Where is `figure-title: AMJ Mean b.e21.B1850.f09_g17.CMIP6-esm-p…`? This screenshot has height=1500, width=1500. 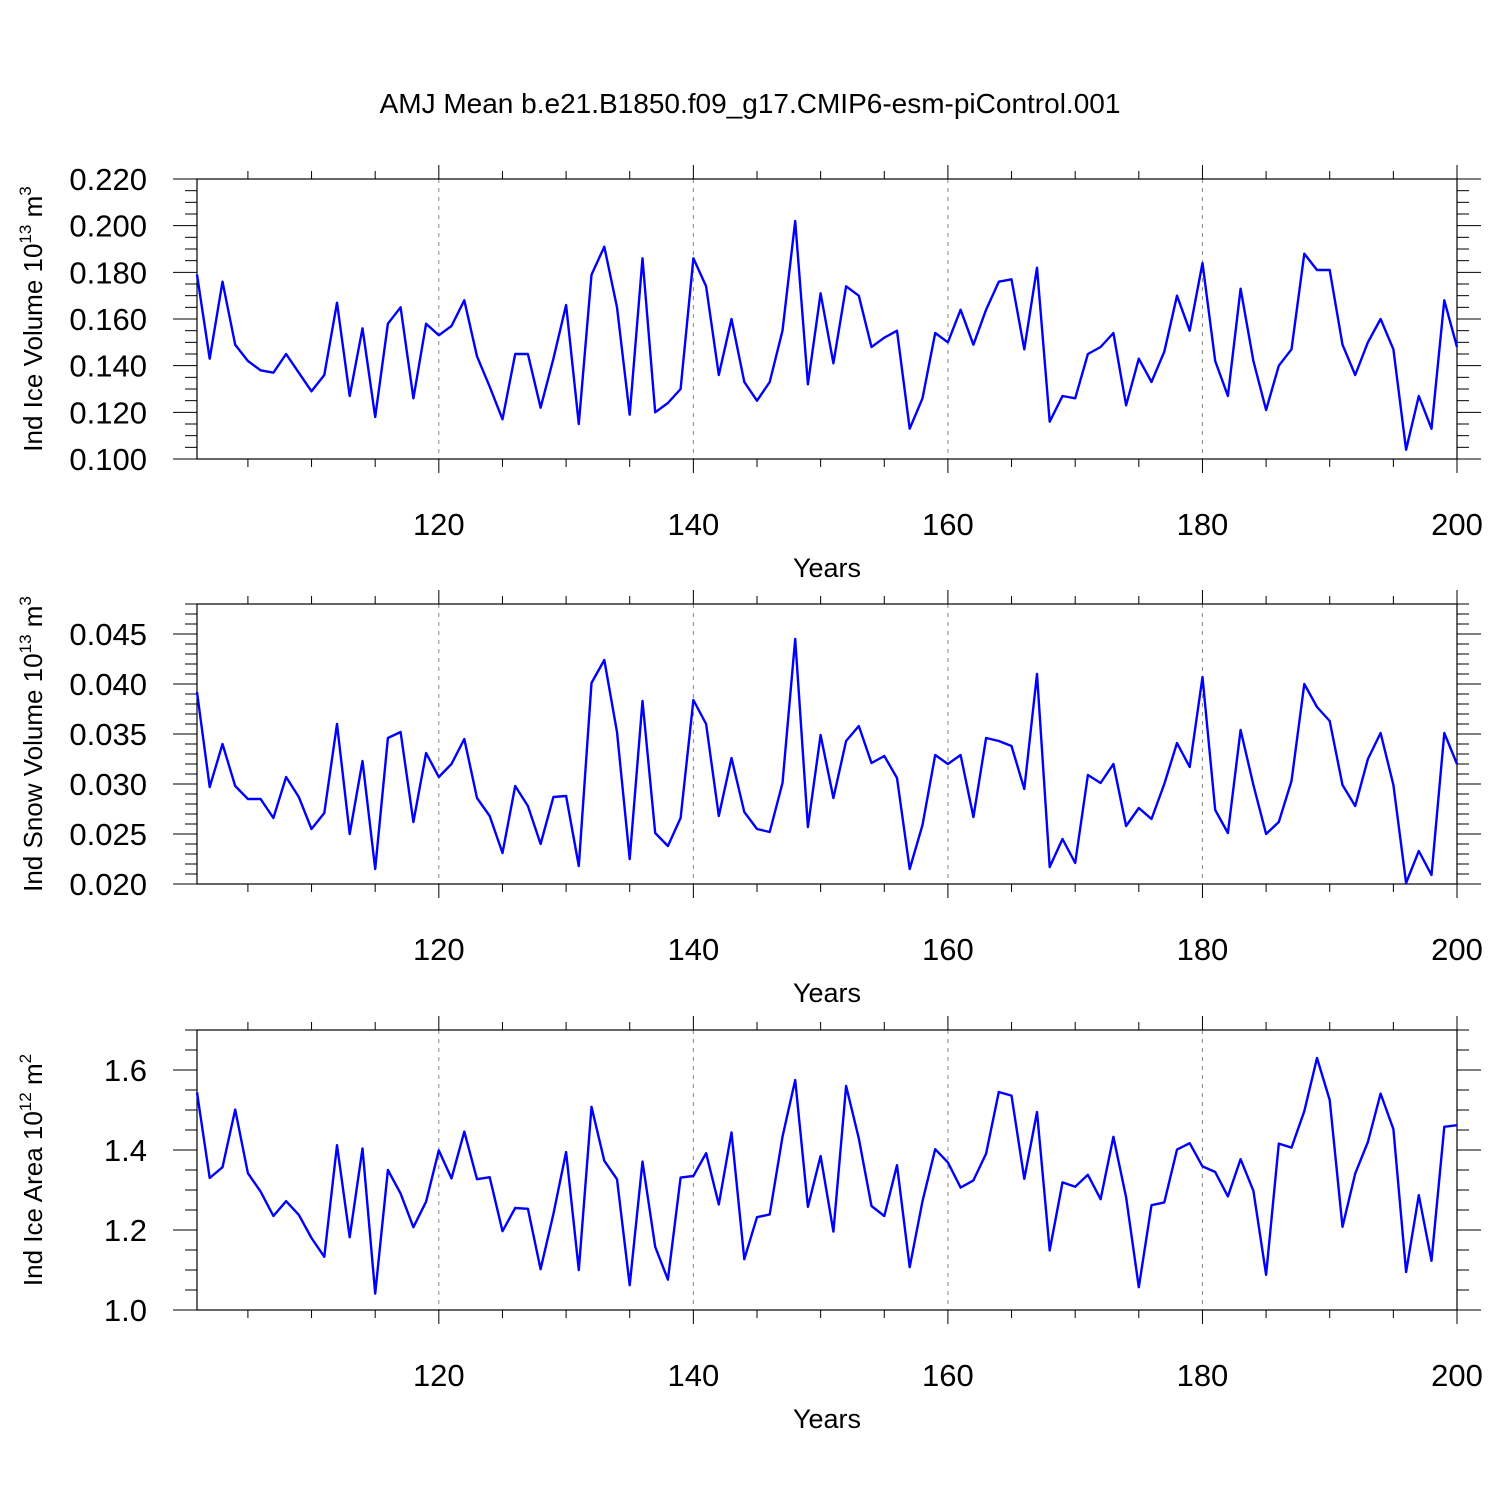 figure-title: AMJ Mean b.e21.B1850.f09_g17.CMIP6-esm-p… is located at coordinates (750, 103).